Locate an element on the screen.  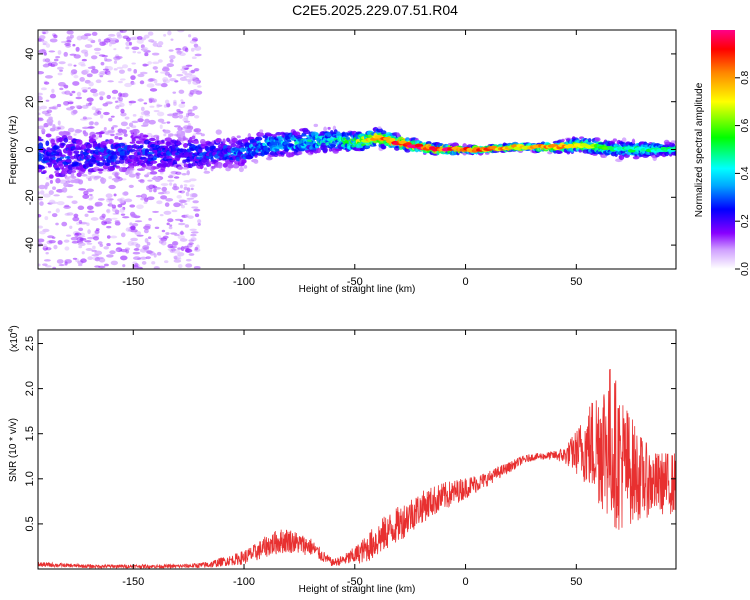
y-tick-label: 20 is located at coordinates (30, 102).